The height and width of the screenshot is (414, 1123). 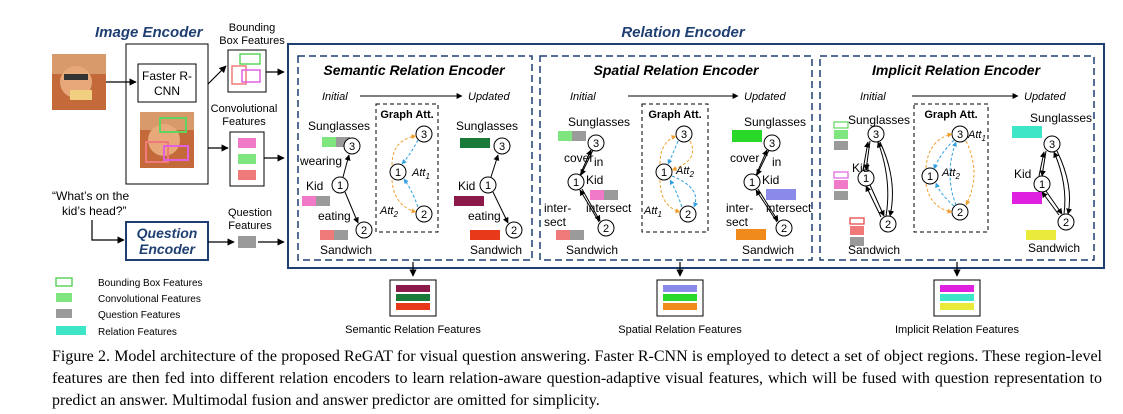 I want to click on implicit-node-2-att: 2, so click(x=960, y=213).